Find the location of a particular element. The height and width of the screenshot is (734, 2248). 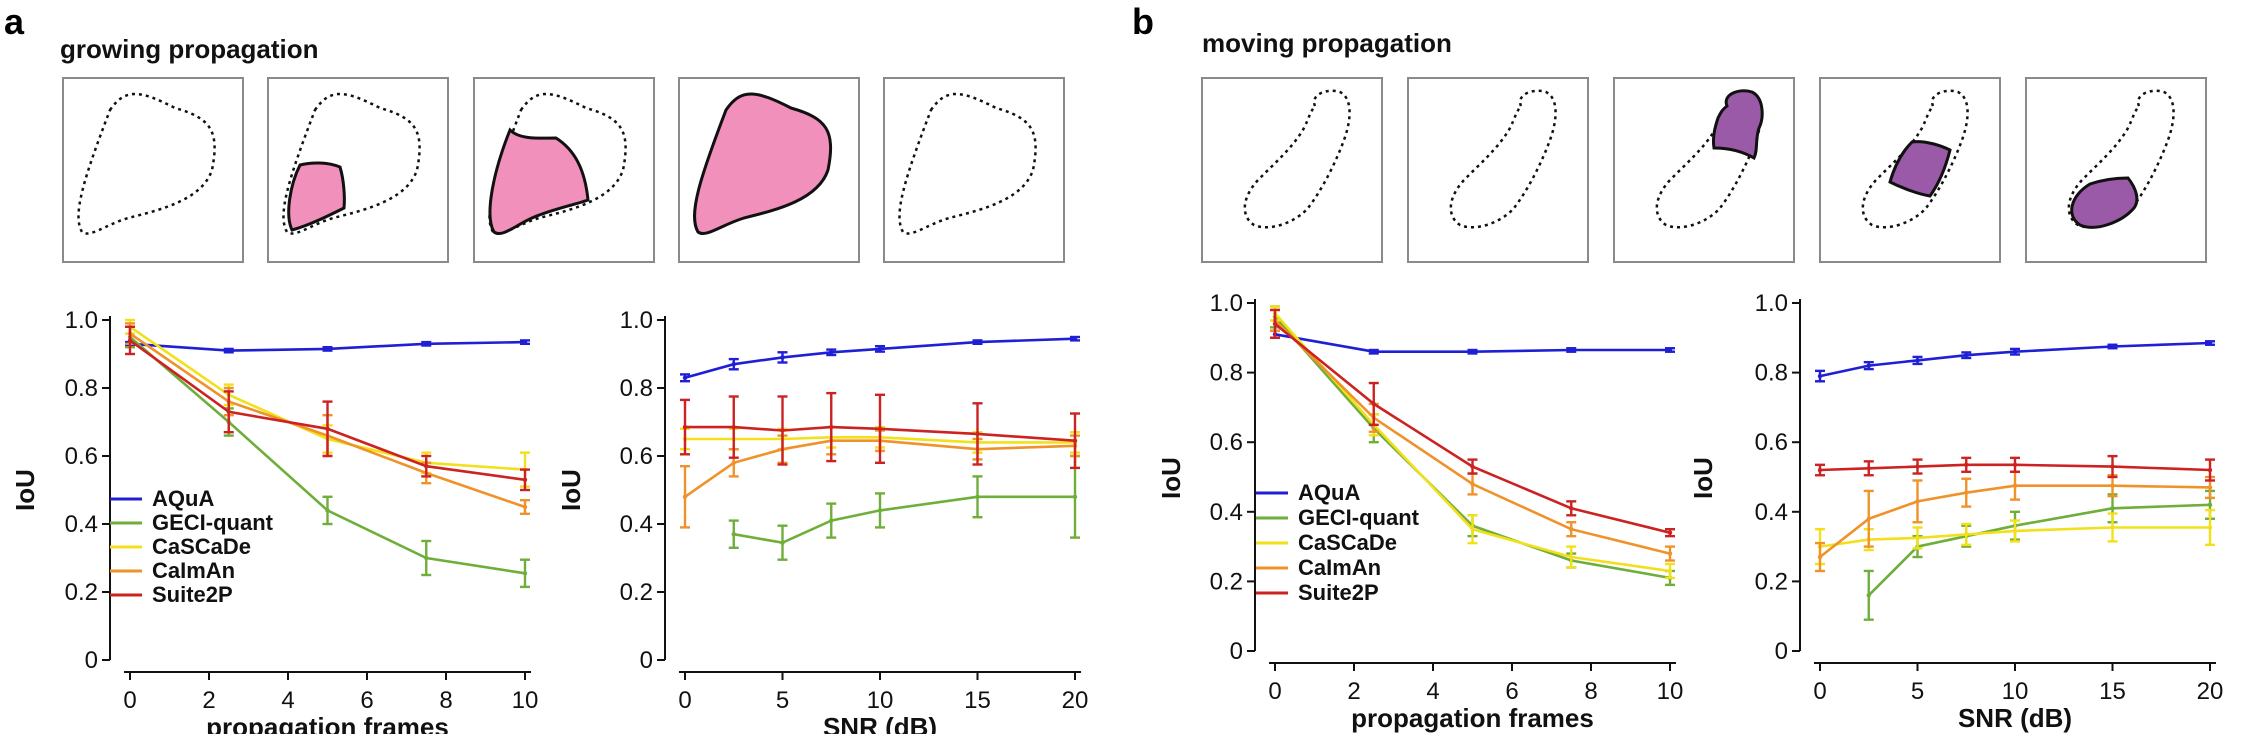

x-tick-label: 8 is located at coordinates (1590, 691).